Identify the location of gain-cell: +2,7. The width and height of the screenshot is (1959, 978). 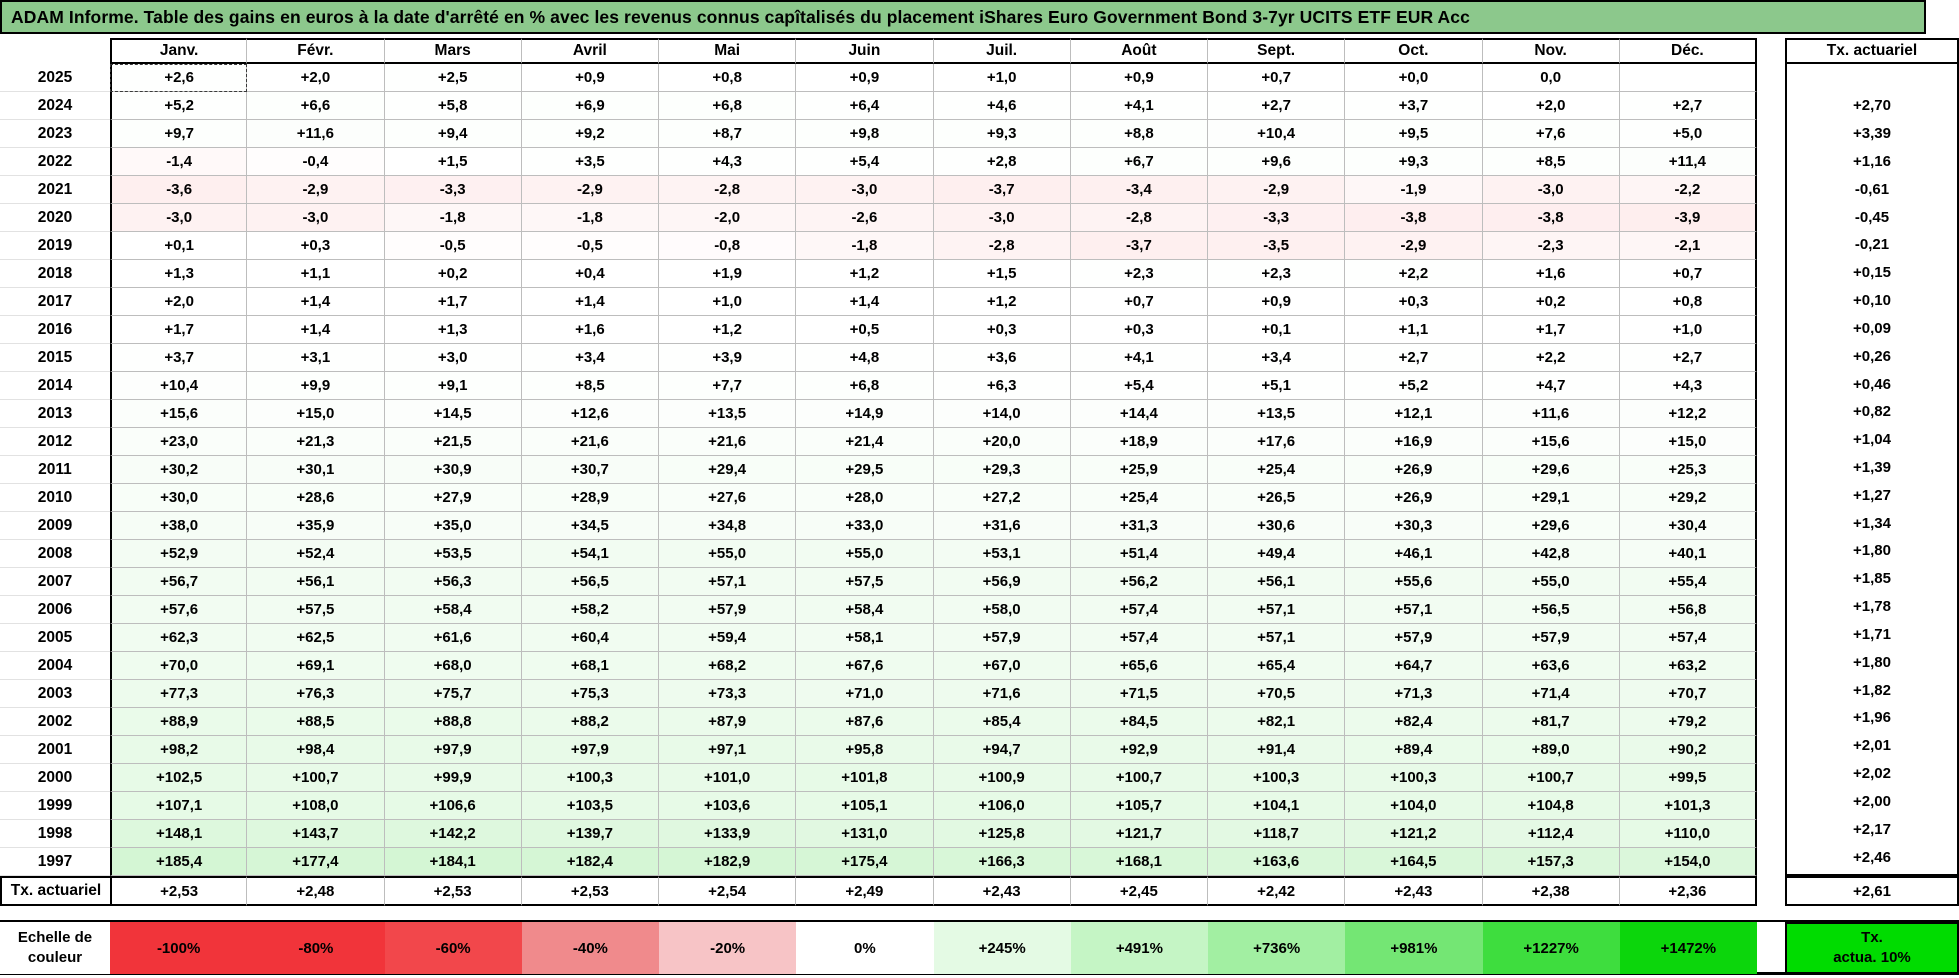
(1277, 106).